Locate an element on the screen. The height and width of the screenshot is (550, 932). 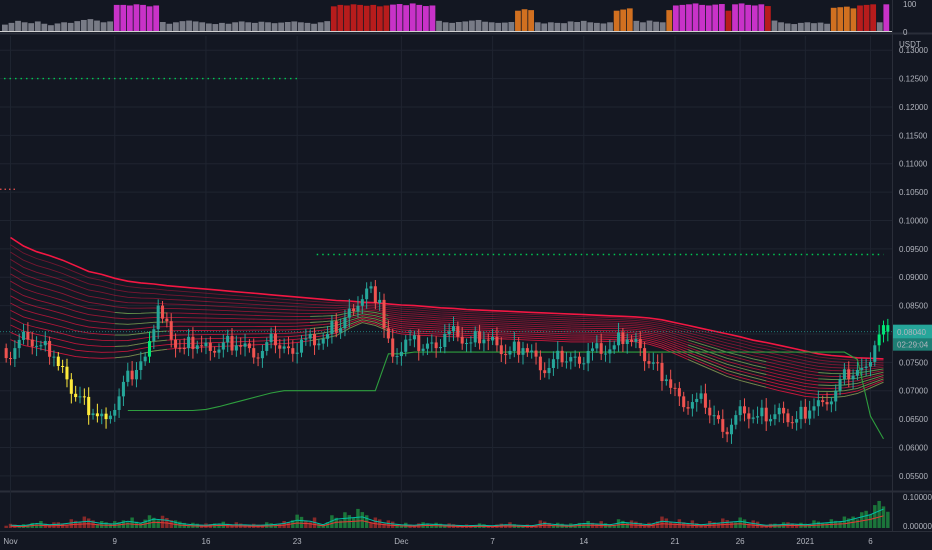
price-tick-label: 0.10000 is located at coordinates (913, 220).